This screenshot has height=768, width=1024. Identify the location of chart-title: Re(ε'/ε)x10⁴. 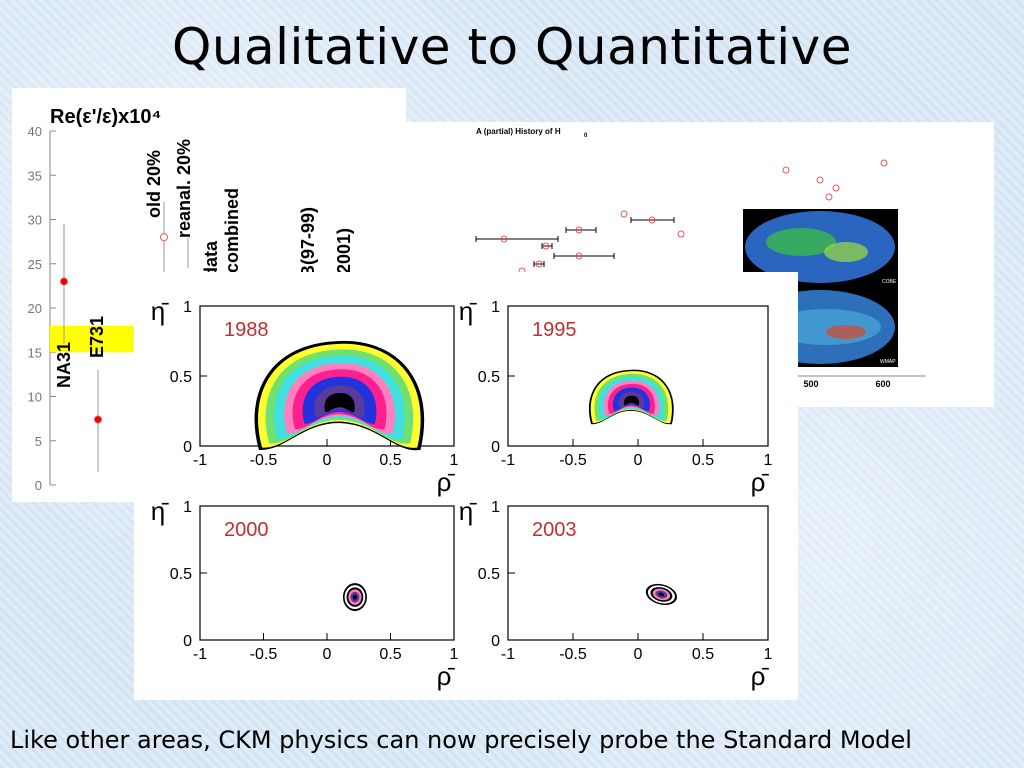
(105, 117).